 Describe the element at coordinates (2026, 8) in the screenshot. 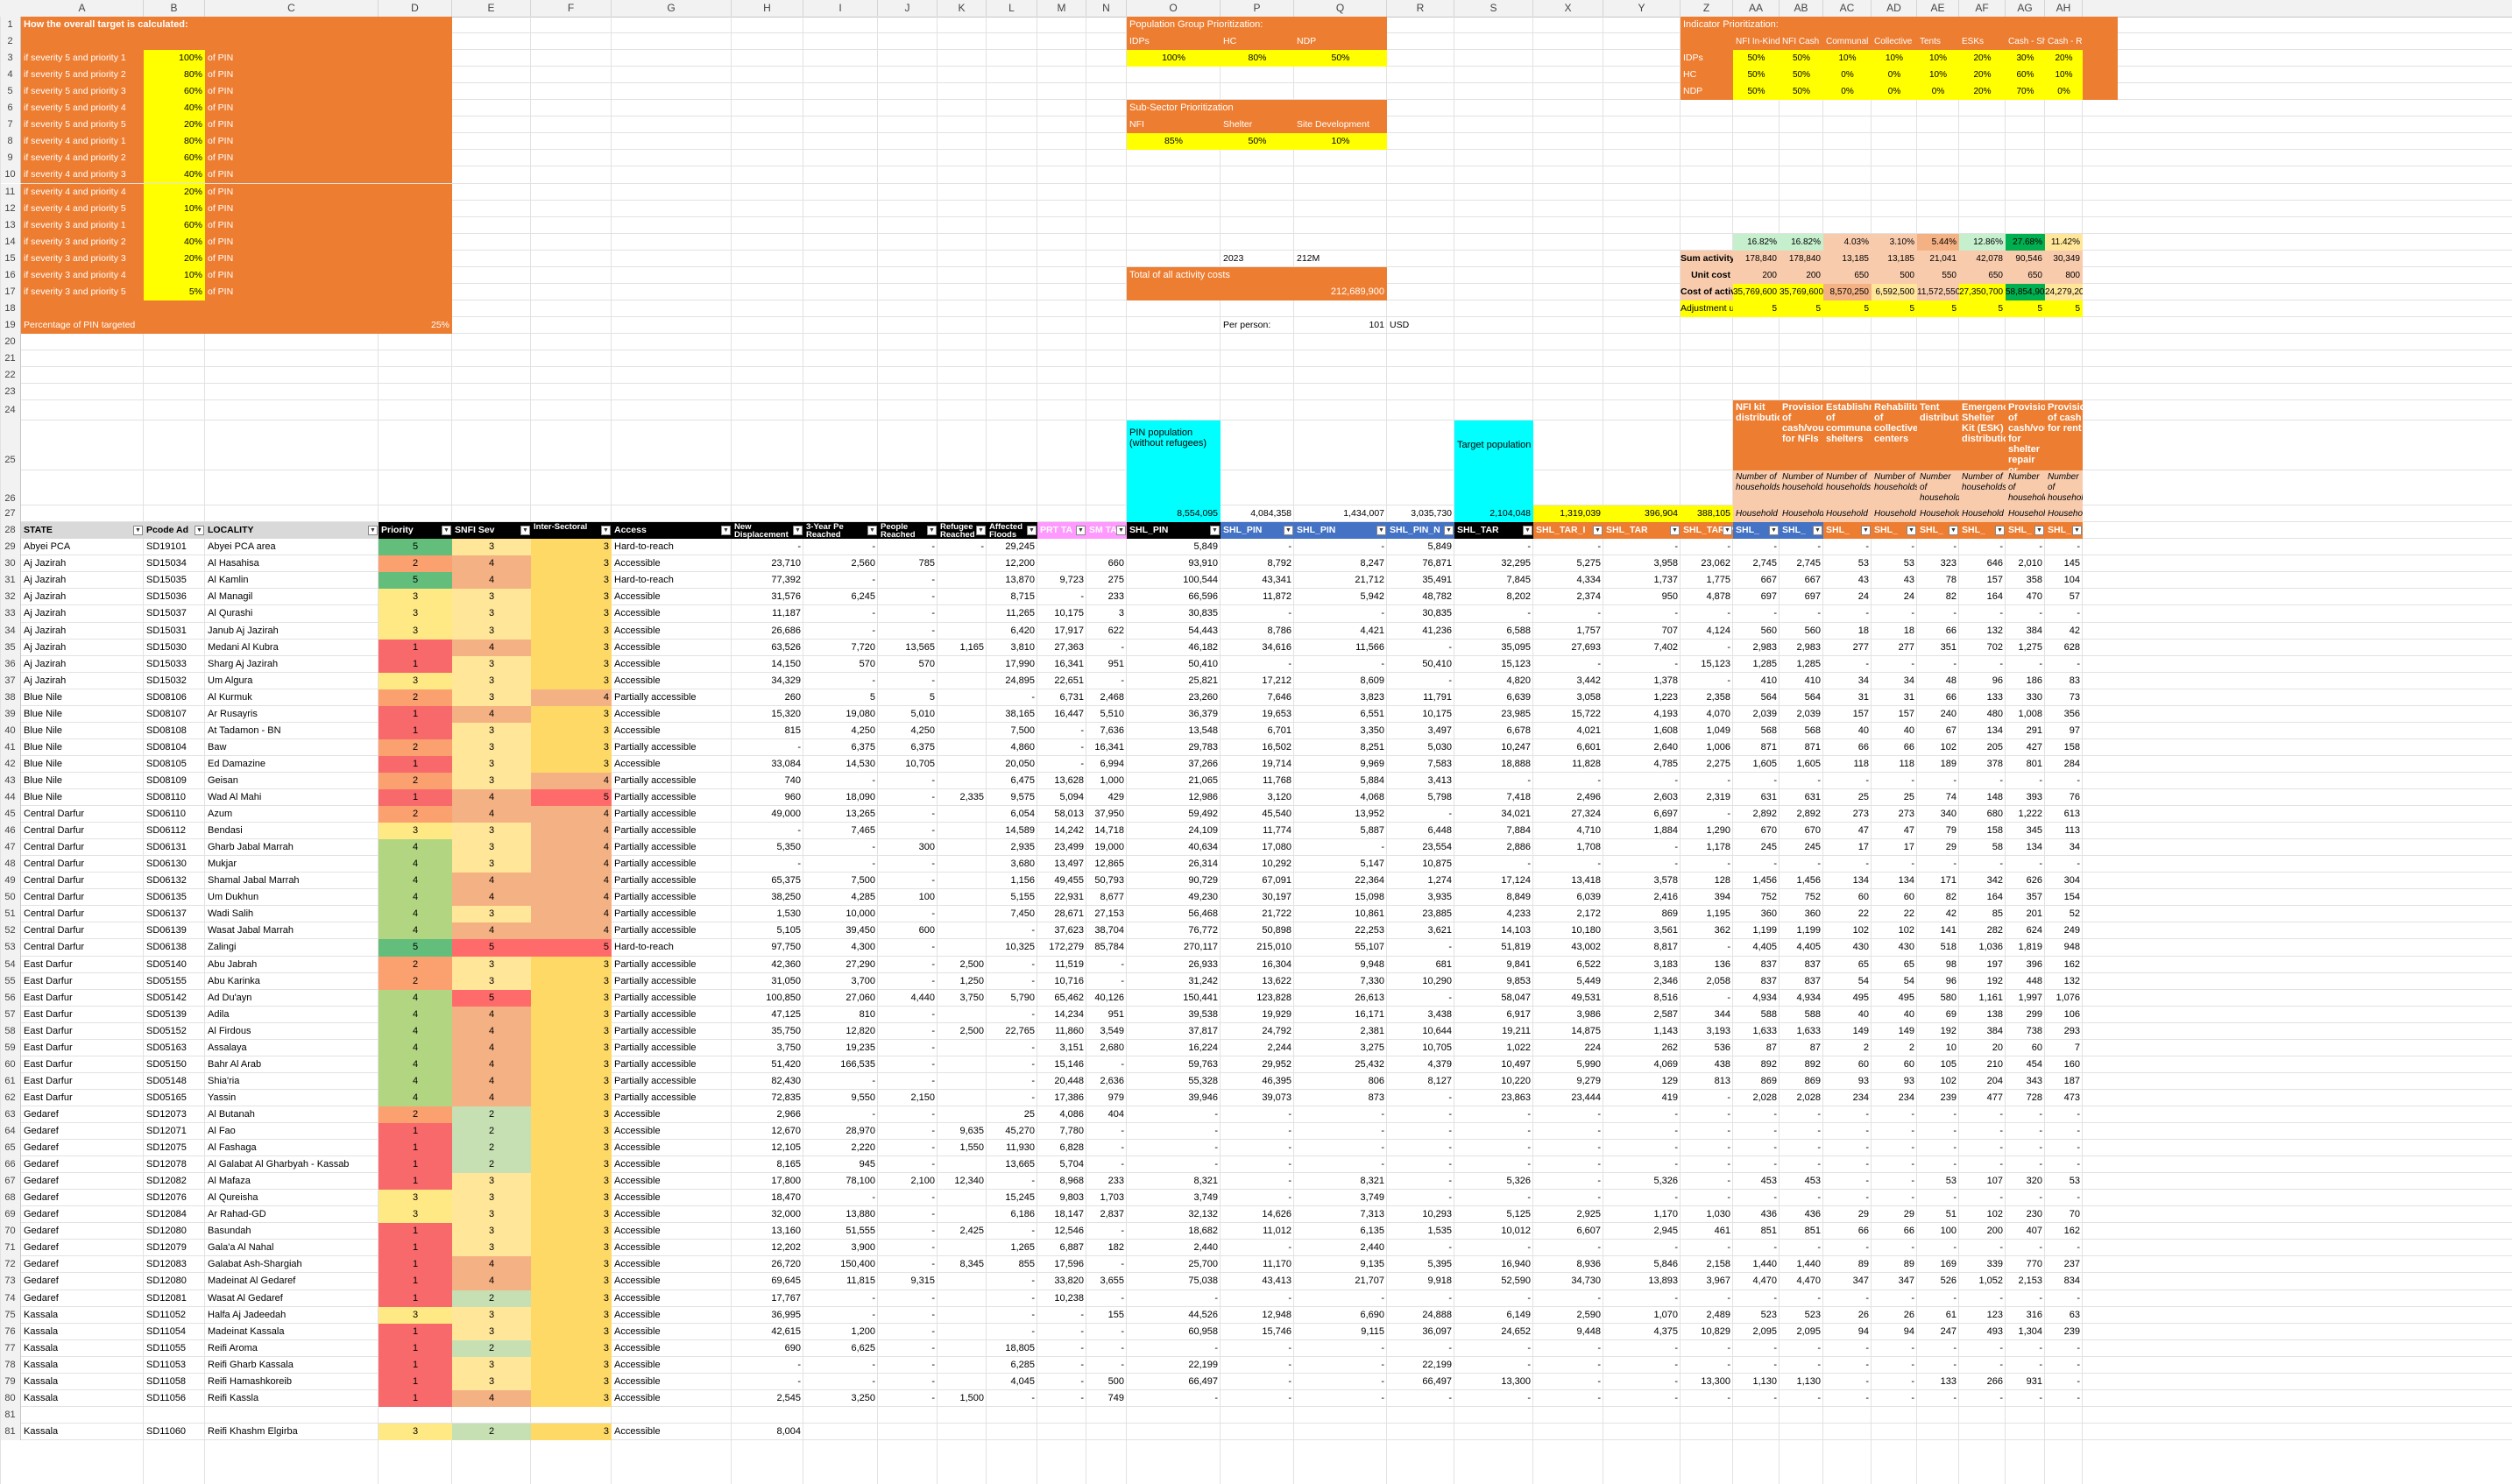

I see `column-header-AG: AG` at that location.